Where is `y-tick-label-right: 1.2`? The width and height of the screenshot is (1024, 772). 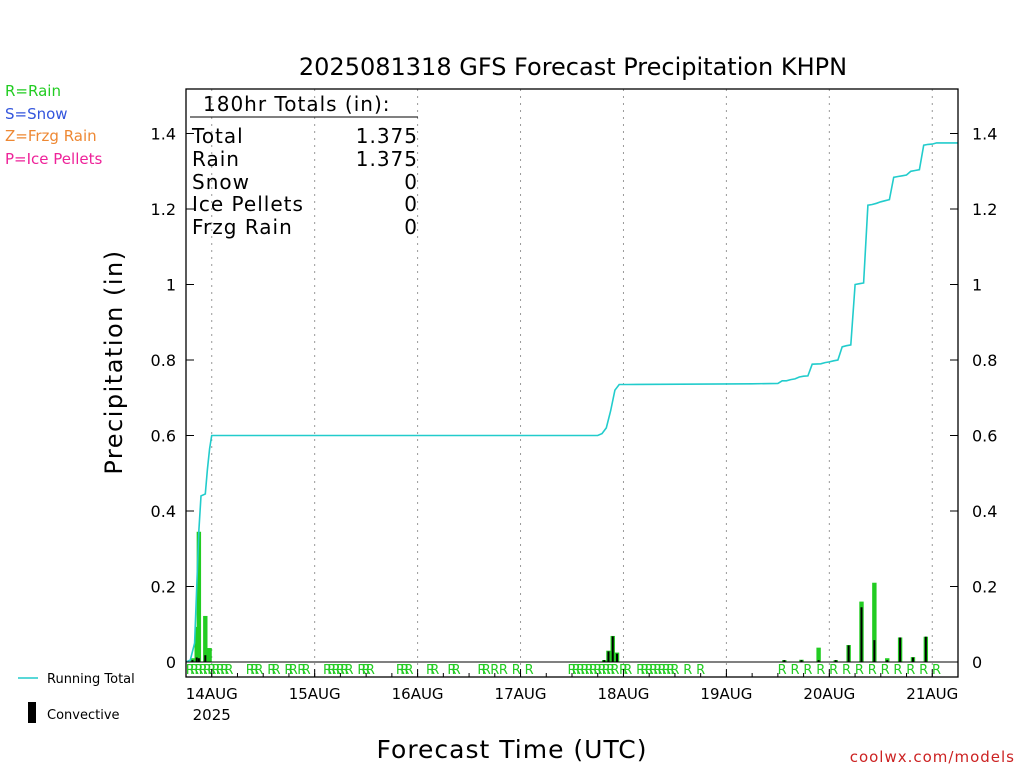 y-tick-label-right: 1.2 is located at coordinates (984, 209).